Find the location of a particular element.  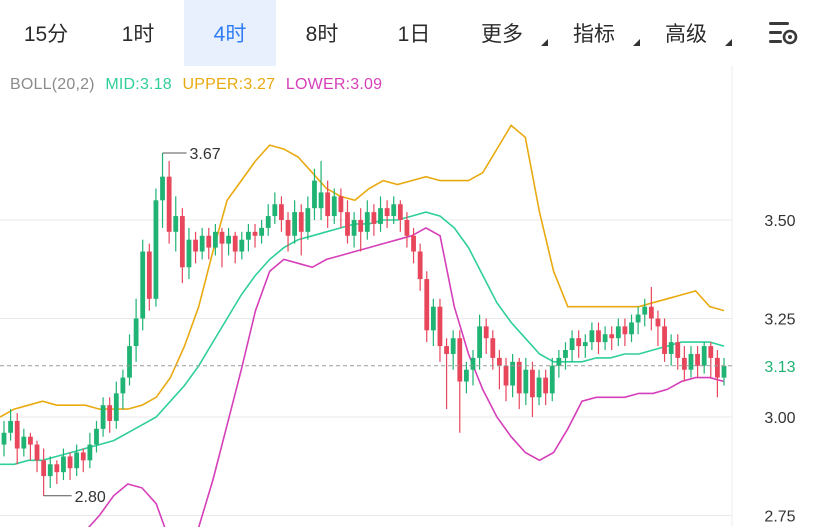

max-price-label: 3.67 is located at coordinates (205, 154).